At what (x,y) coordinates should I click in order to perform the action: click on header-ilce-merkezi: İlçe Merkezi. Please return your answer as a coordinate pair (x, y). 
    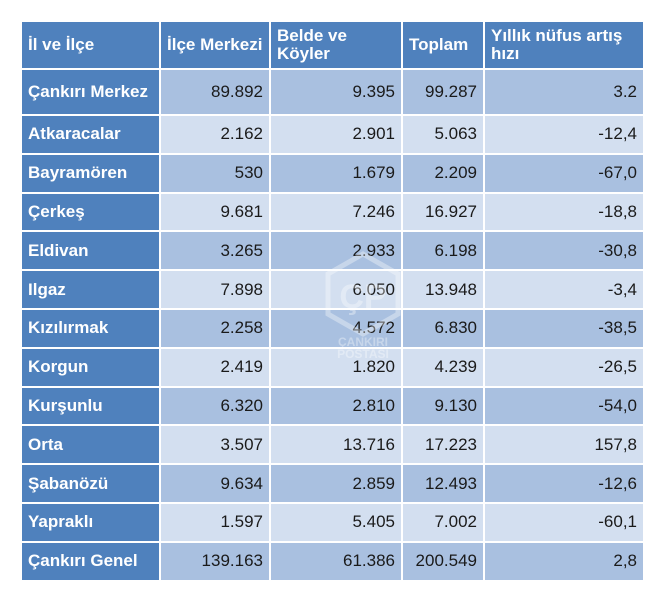
    Looking at the image, I should click on (215, 45).